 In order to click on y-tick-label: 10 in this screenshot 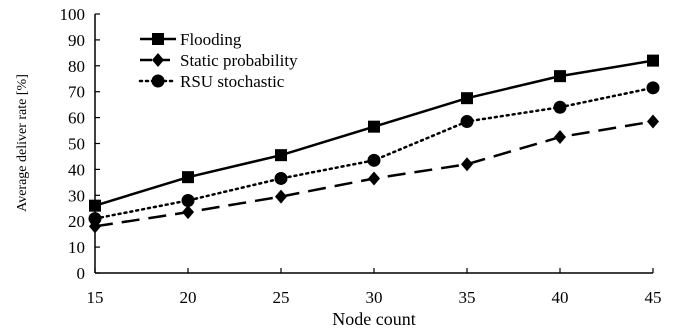, I will do `click(76, 247)`.